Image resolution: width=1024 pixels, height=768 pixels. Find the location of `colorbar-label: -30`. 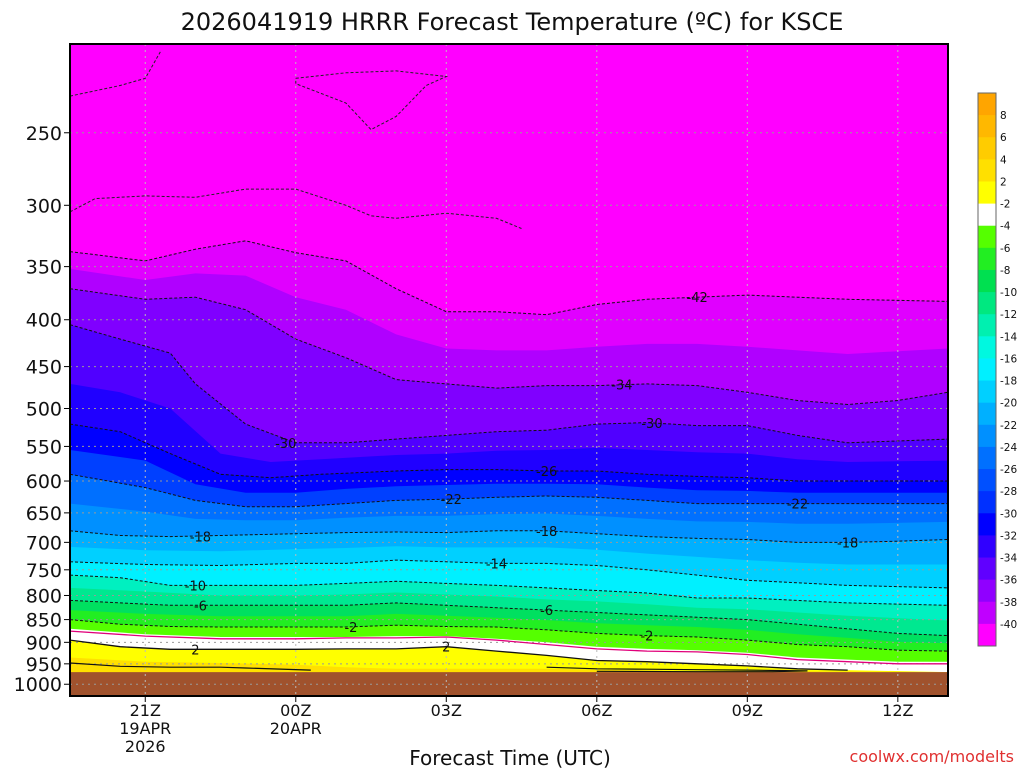

colorbar-label: -30 is located at coordinates (1008, 514).